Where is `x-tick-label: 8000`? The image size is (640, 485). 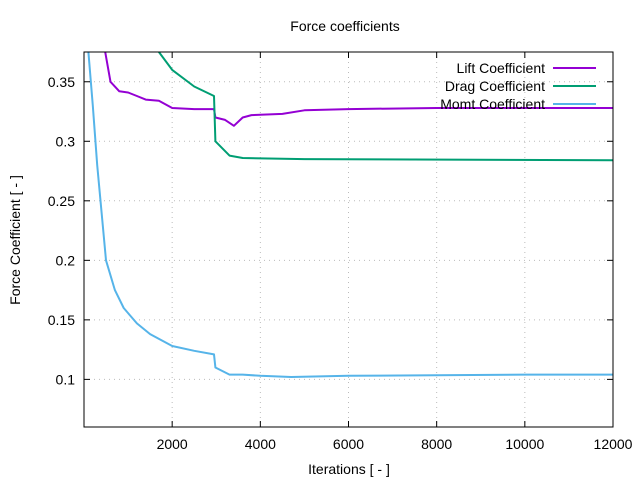
x-tick-label: 8000 is located at coordinates (436, 444).